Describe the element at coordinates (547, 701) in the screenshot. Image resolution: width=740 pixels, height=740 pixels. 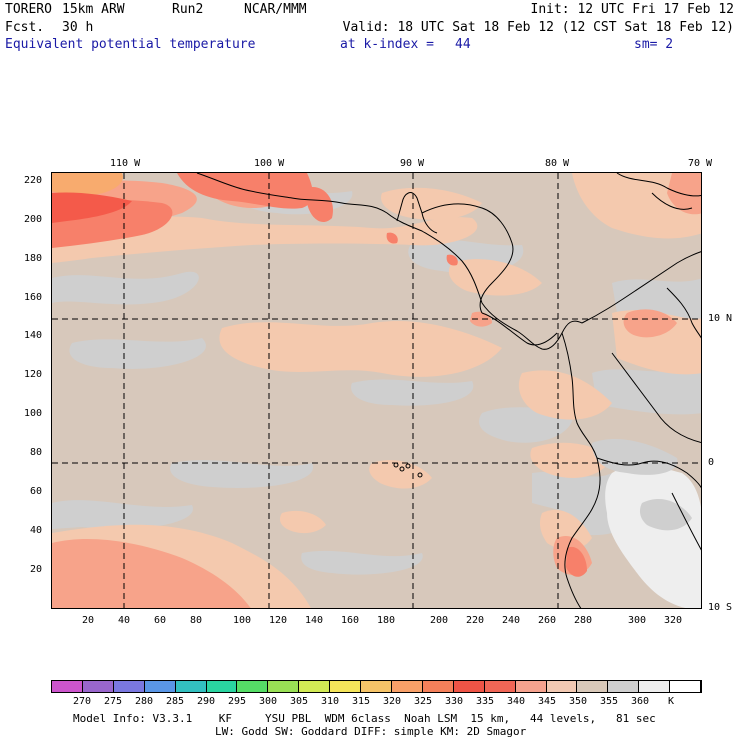
I see `colorbar-label: 345` at that location.